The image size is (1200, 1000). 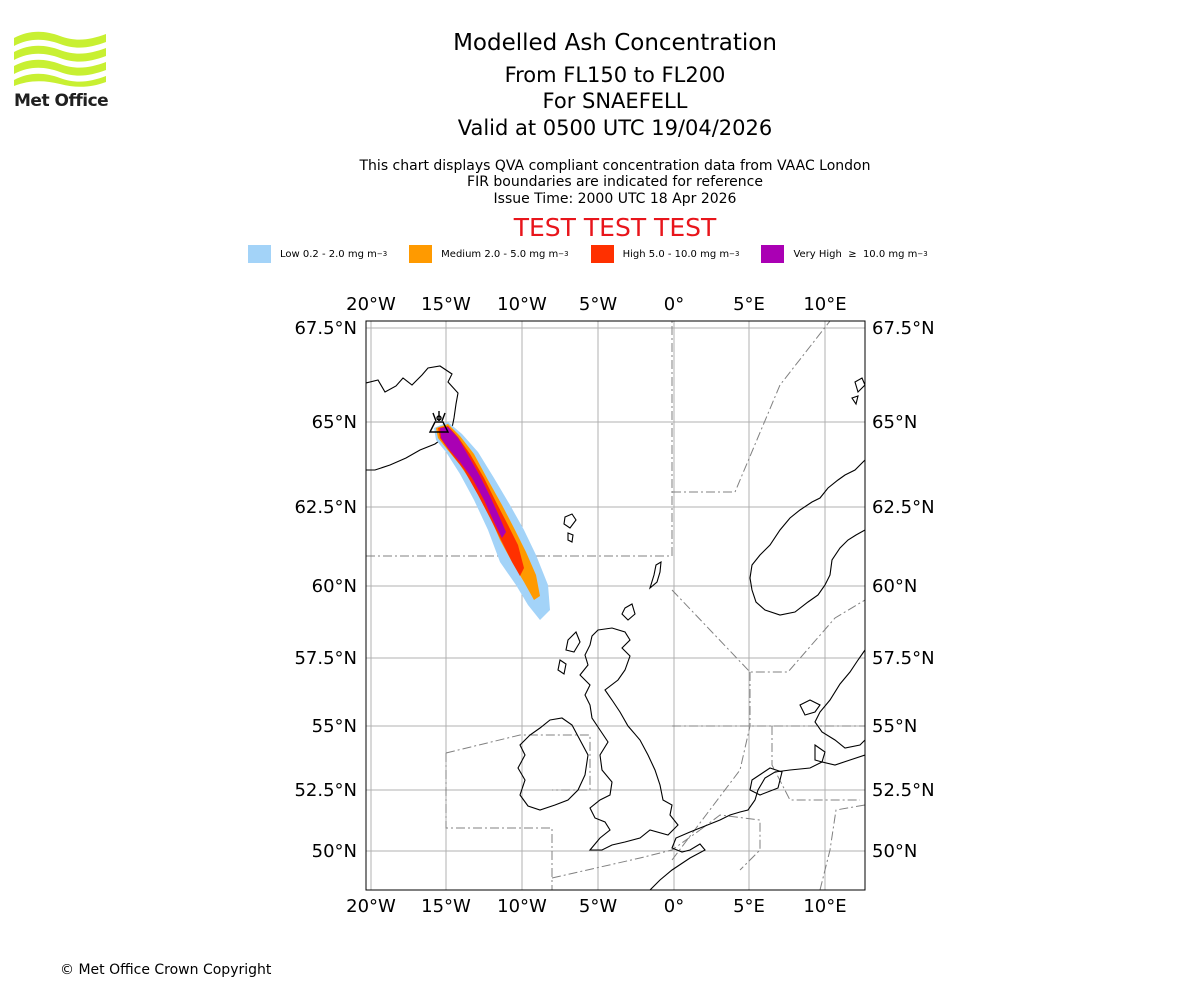 I want to click on legend-sup-low: −3, so click(x=382, y=254).